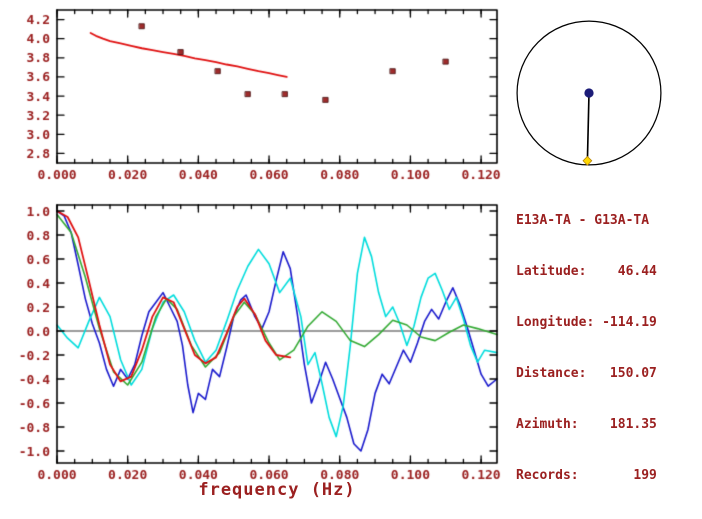  Describe the element at coordinates (586, 475) in the screenshot. I see `records-line: Records: 199` at that location.